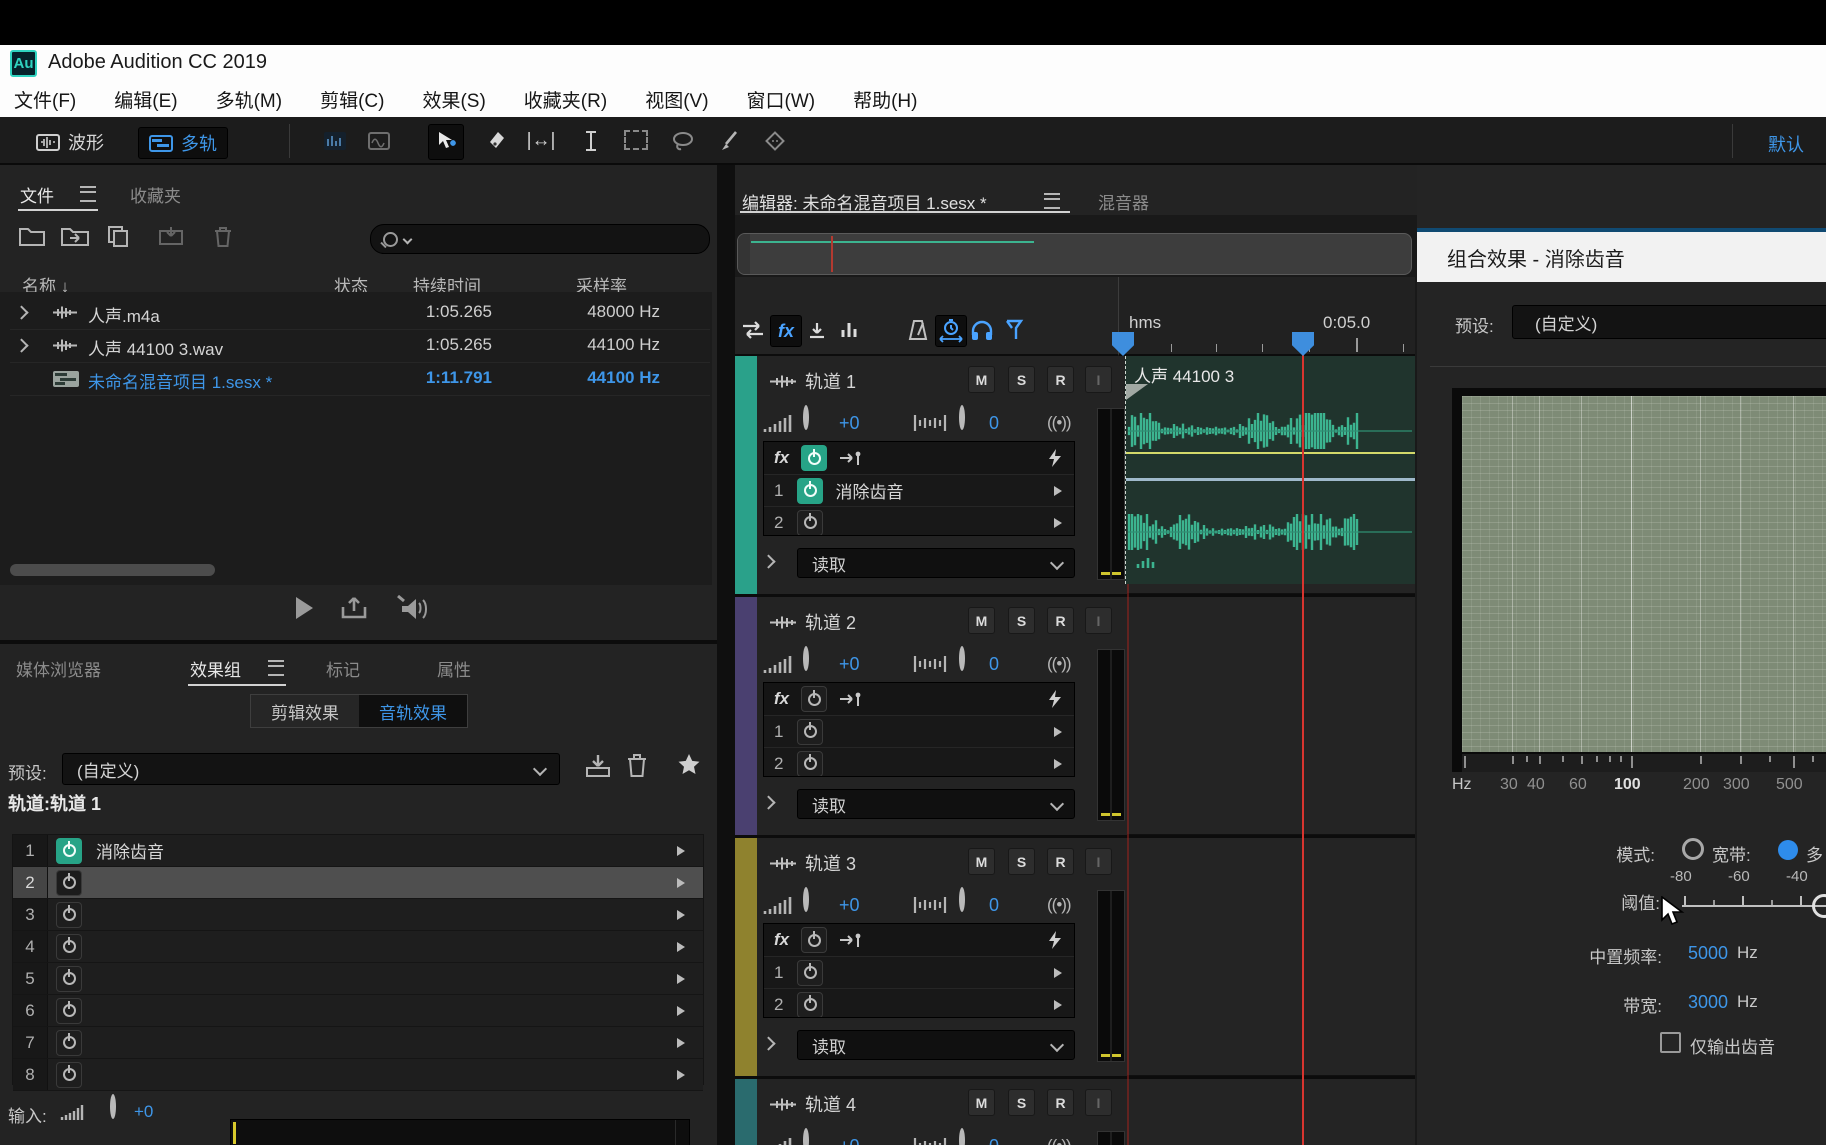 The width and height of the screenshot is (1826, 1145). I want to click on audio-clip: 人声 44100 3, so click(1270, 470).